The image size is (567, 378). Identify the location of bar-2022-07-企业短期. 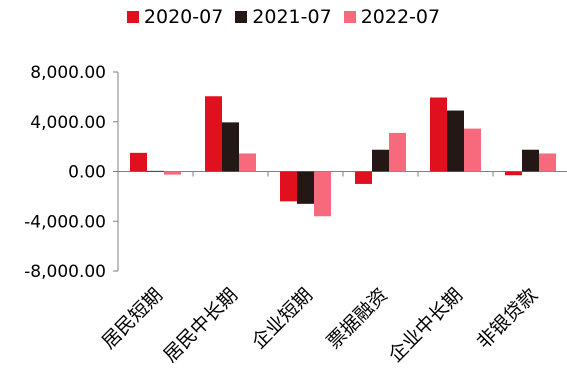
(322, 194).